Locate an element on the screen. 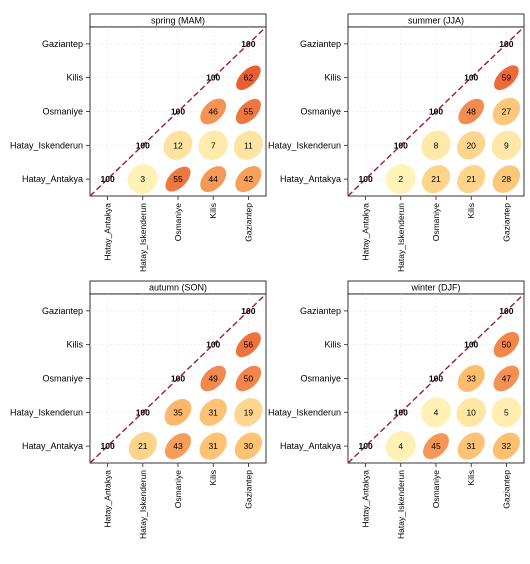 The image size is (530, 564). value-label: 3 is located at coordinates (142, 179).